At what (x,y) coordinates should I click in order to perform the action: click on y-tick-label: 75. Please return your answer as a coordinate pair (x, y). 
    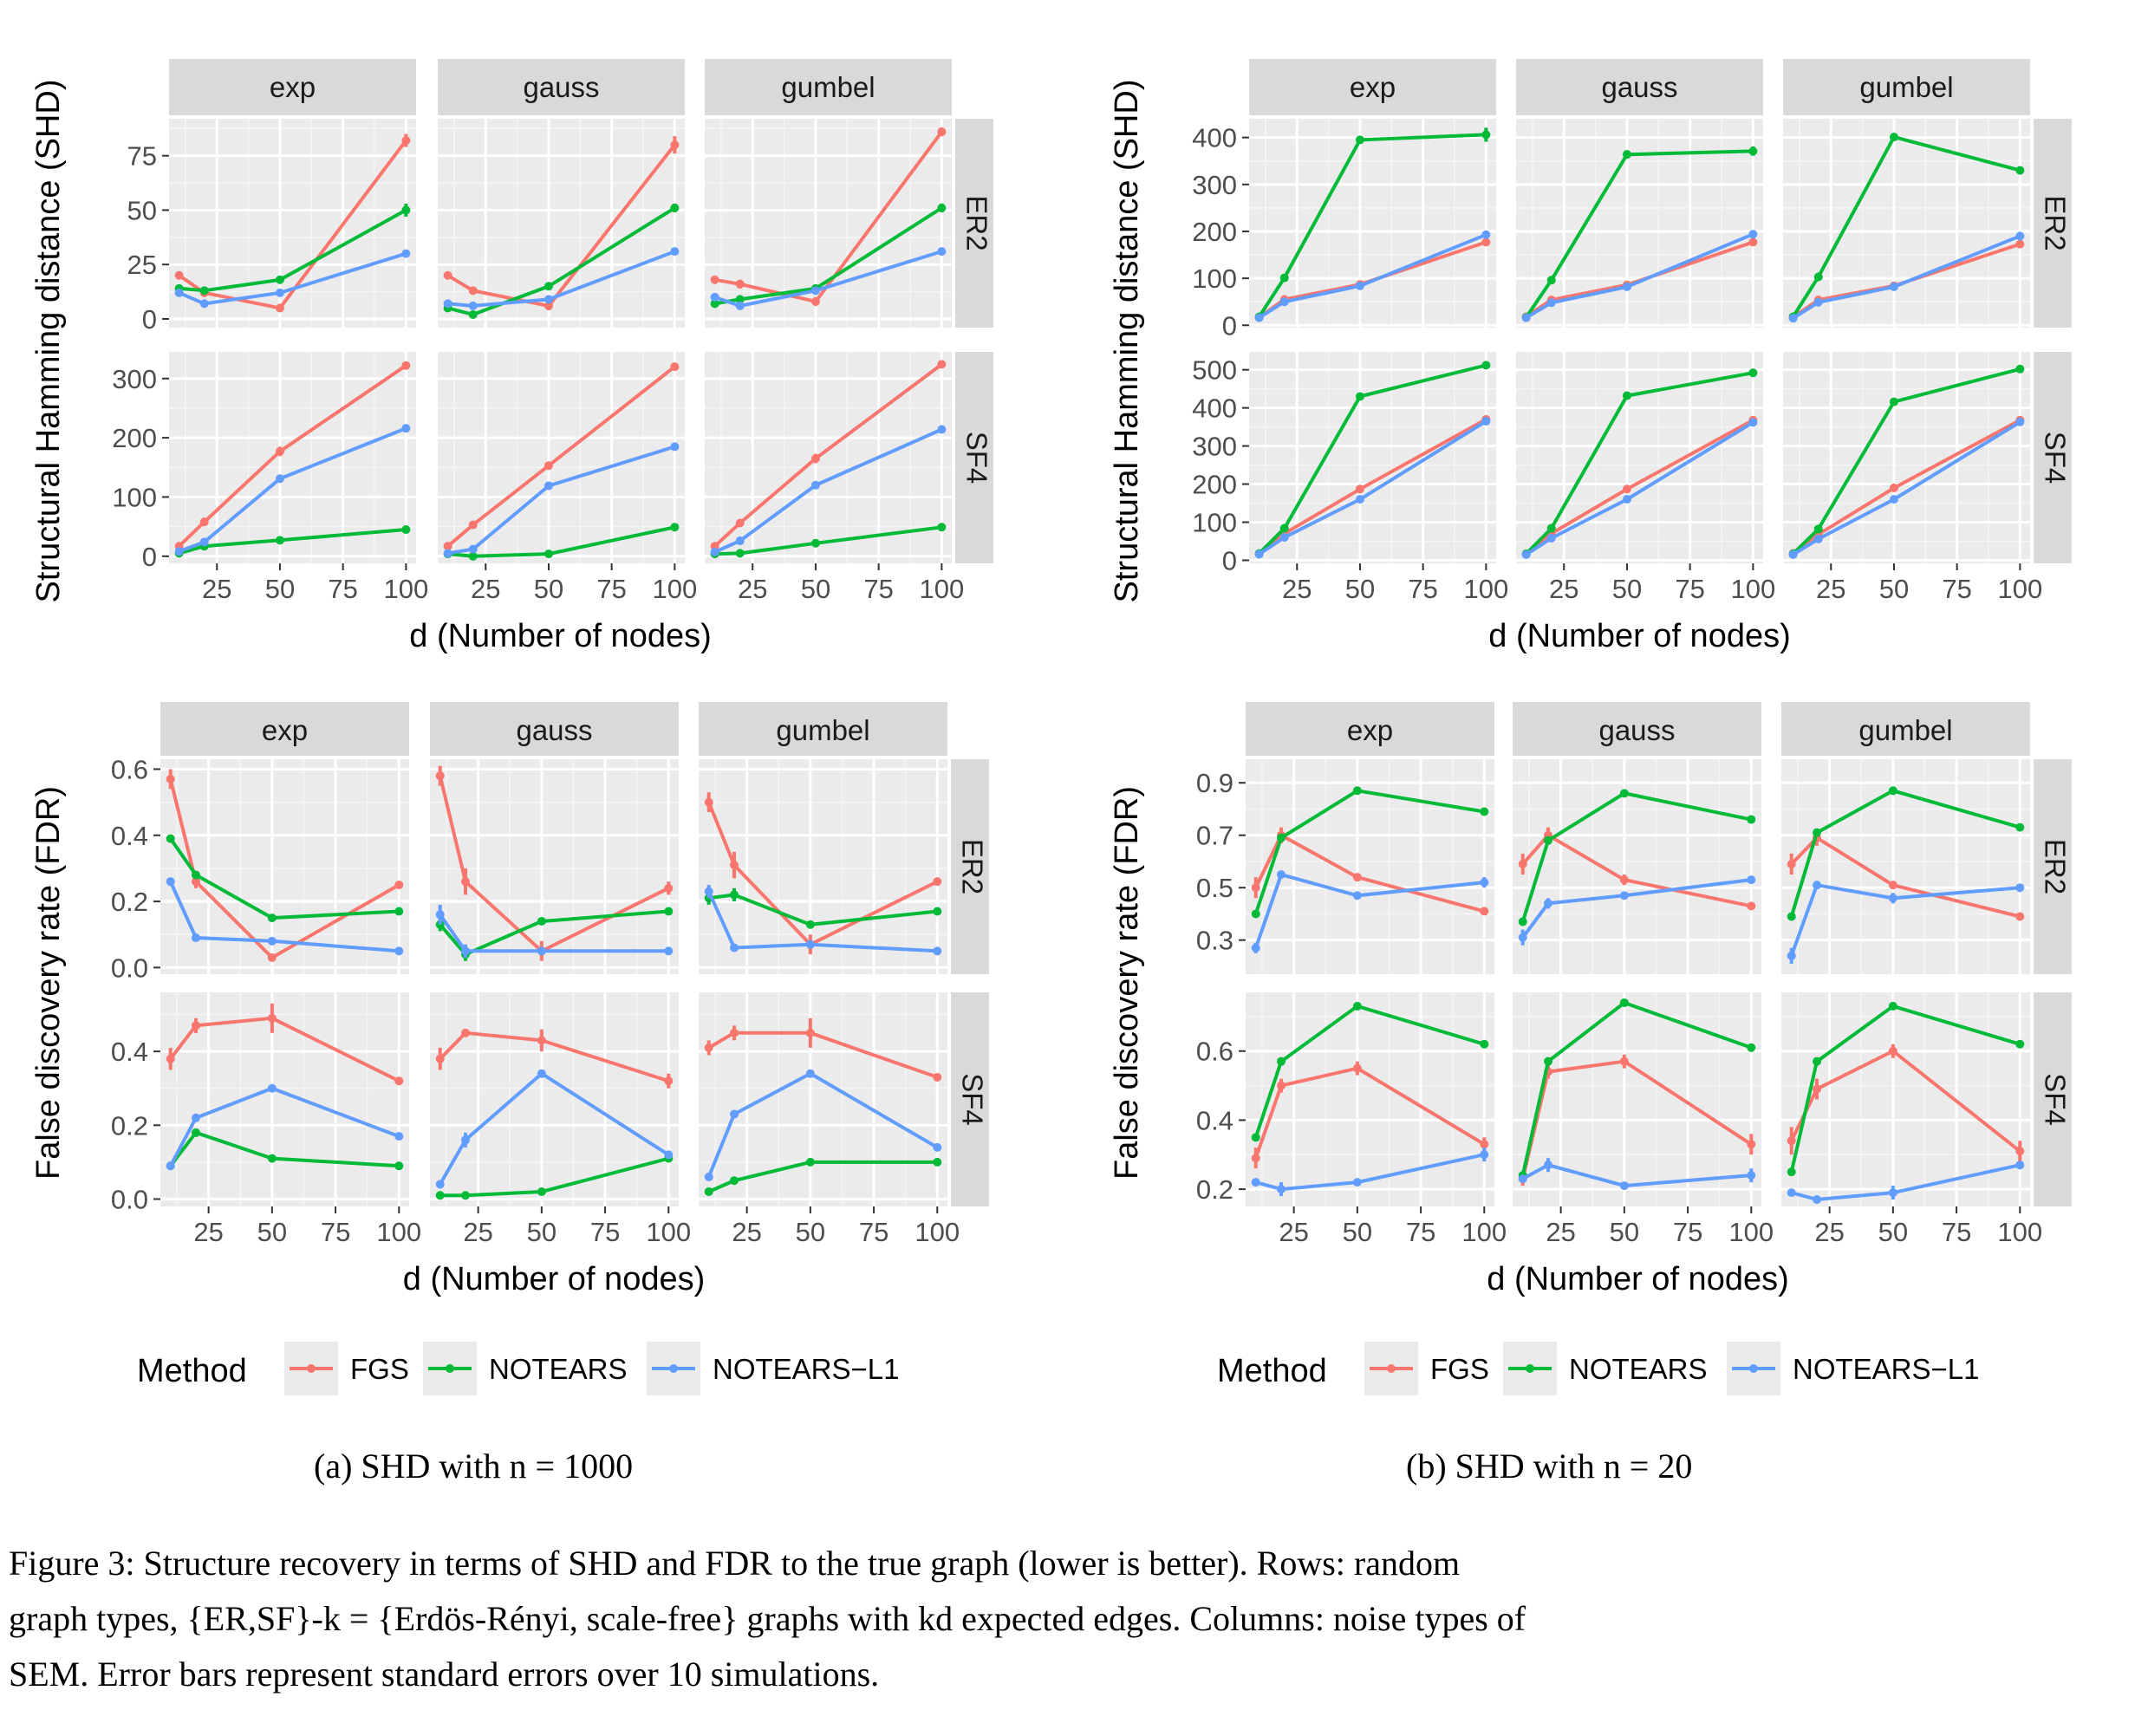
    Looking at the image, I should click on (142, 156).